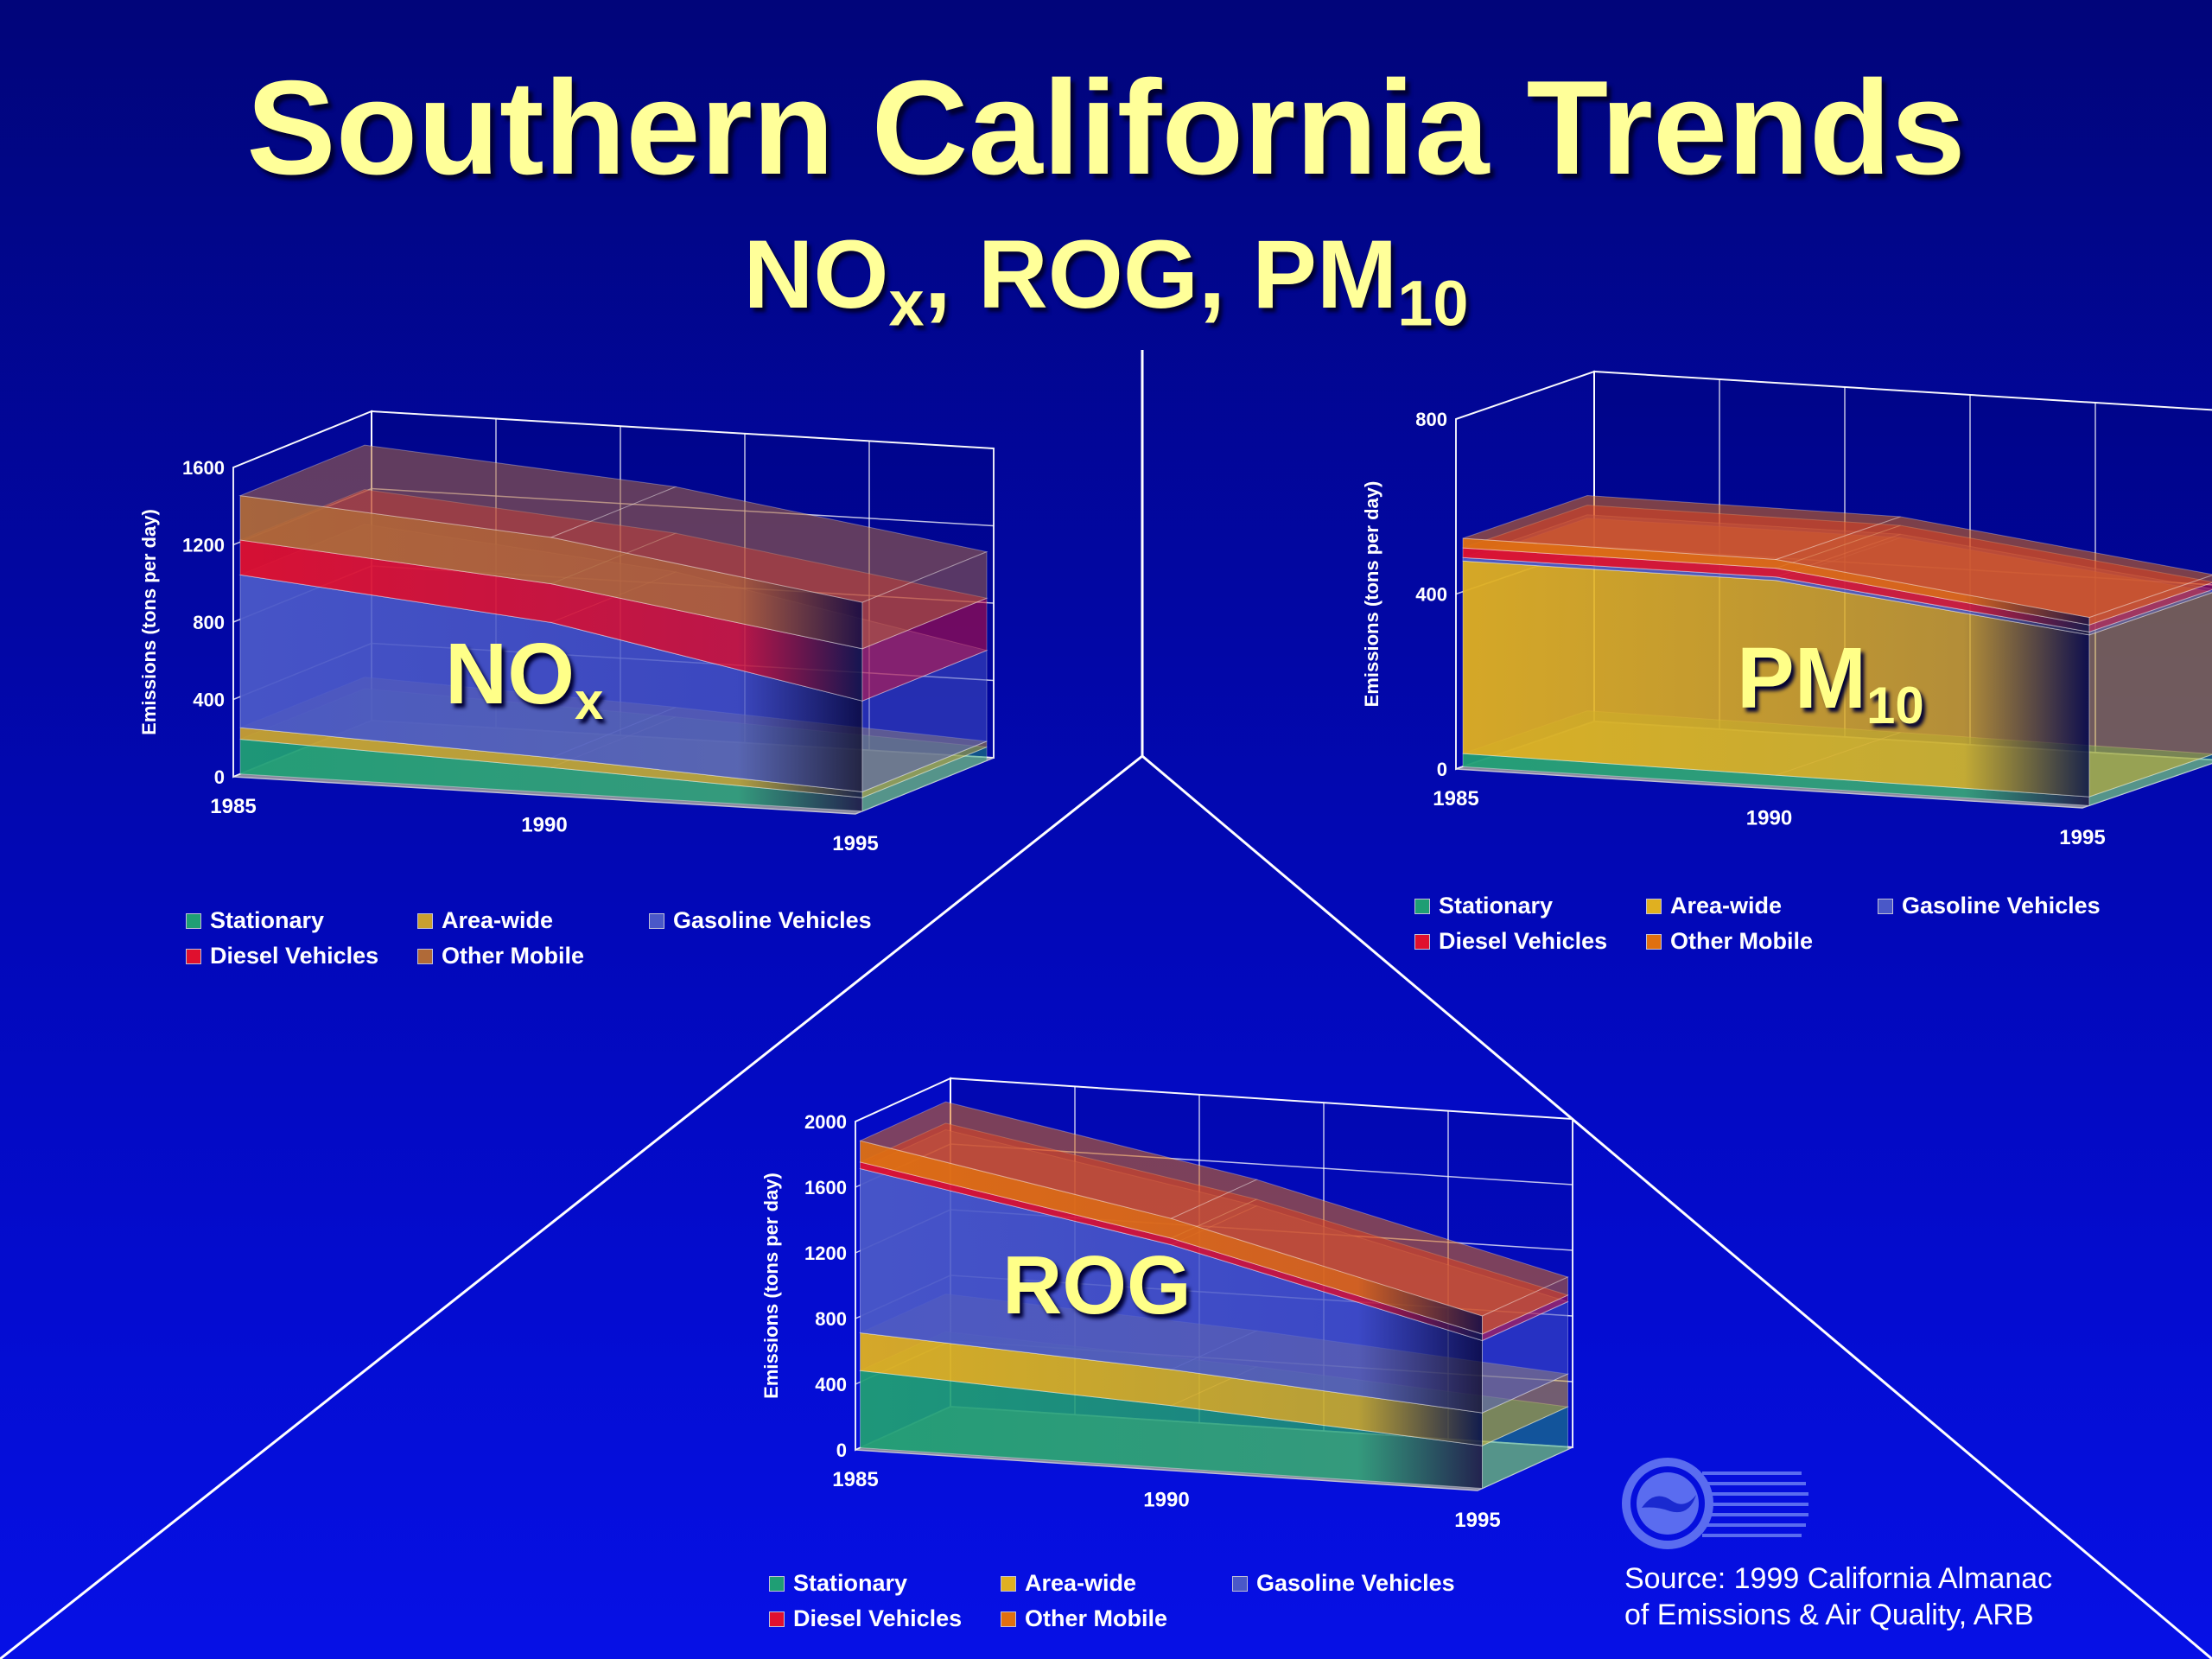 This screenshot has height=1659, width=2212. I want to click on nox-xtick-1995: 1995, so click(855, 843).